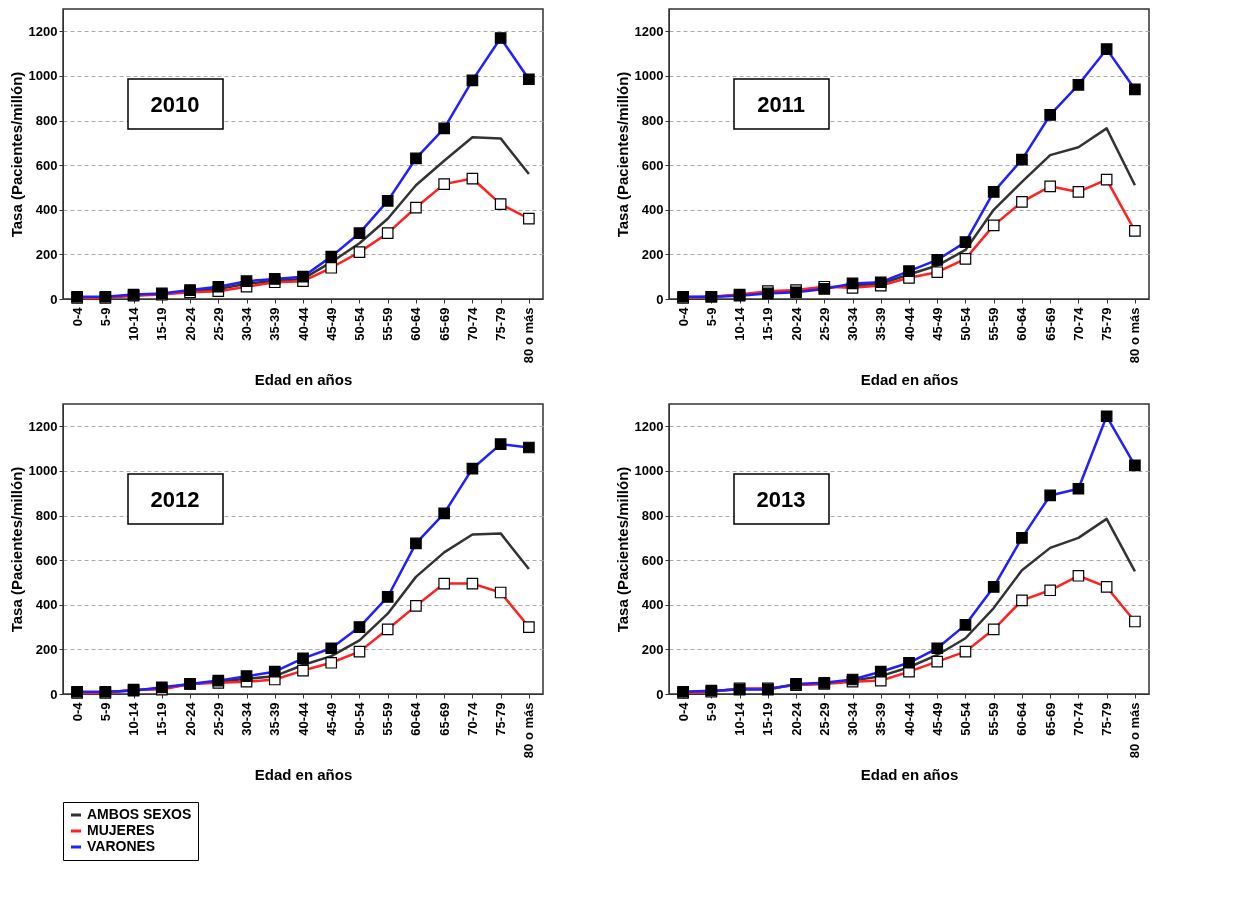 The width and height of the screenshot is (1236, 915). Describe the element at coordinates (175, 499) in the screenshot. I see `text: 2012` at that location.